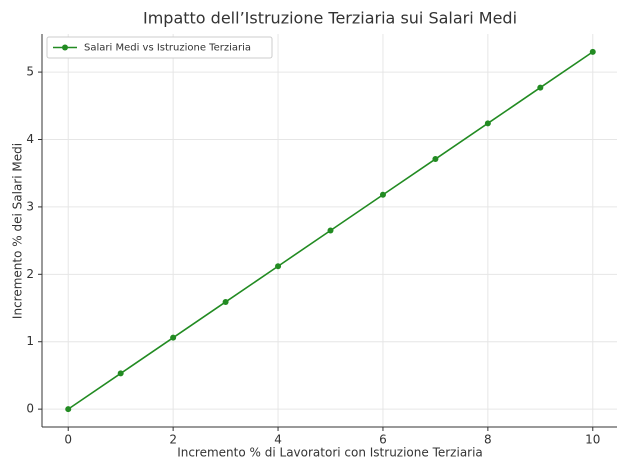 The width and height of the screenshot is (617, 460). Describe the element at coordinates (383, 440) in the screenshot. I see `x-tick-label: 6` at that location.